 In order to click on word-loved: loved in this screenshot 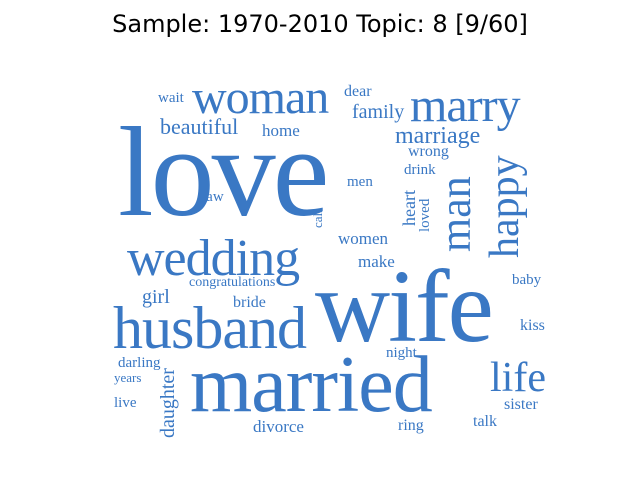, I will do `click(425, 215)`.